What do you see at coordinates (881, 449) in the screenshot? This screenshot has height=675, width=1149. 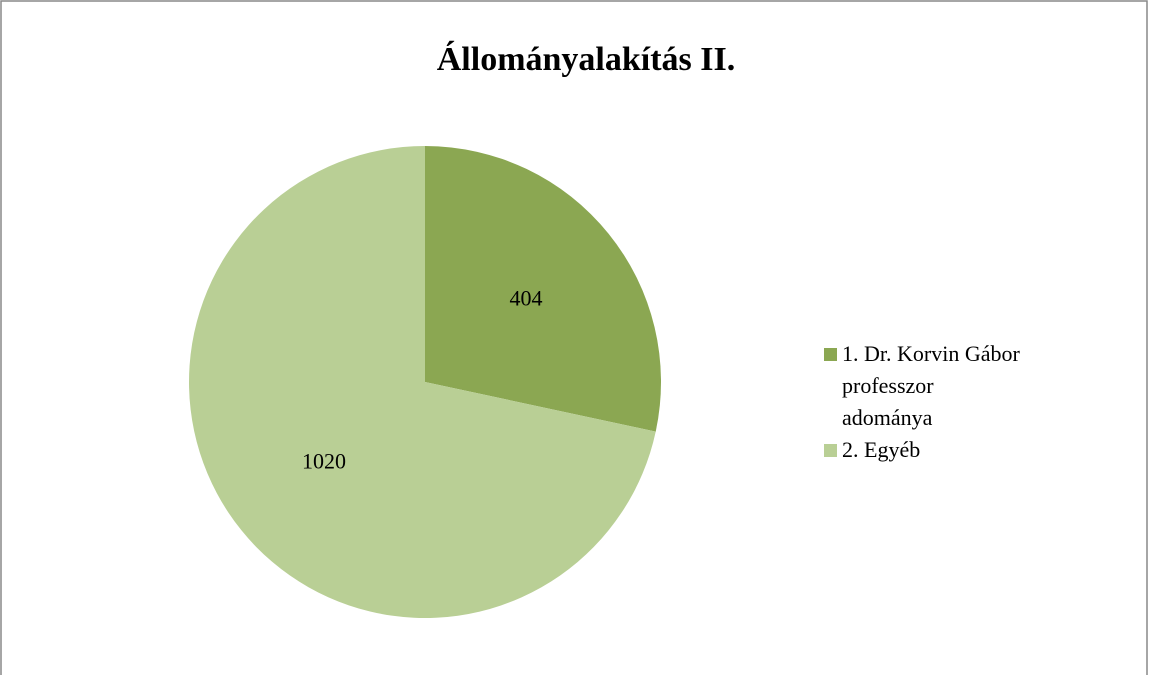 I see `legend-label: 2. Egyéb` at bounding box center [881, 449].